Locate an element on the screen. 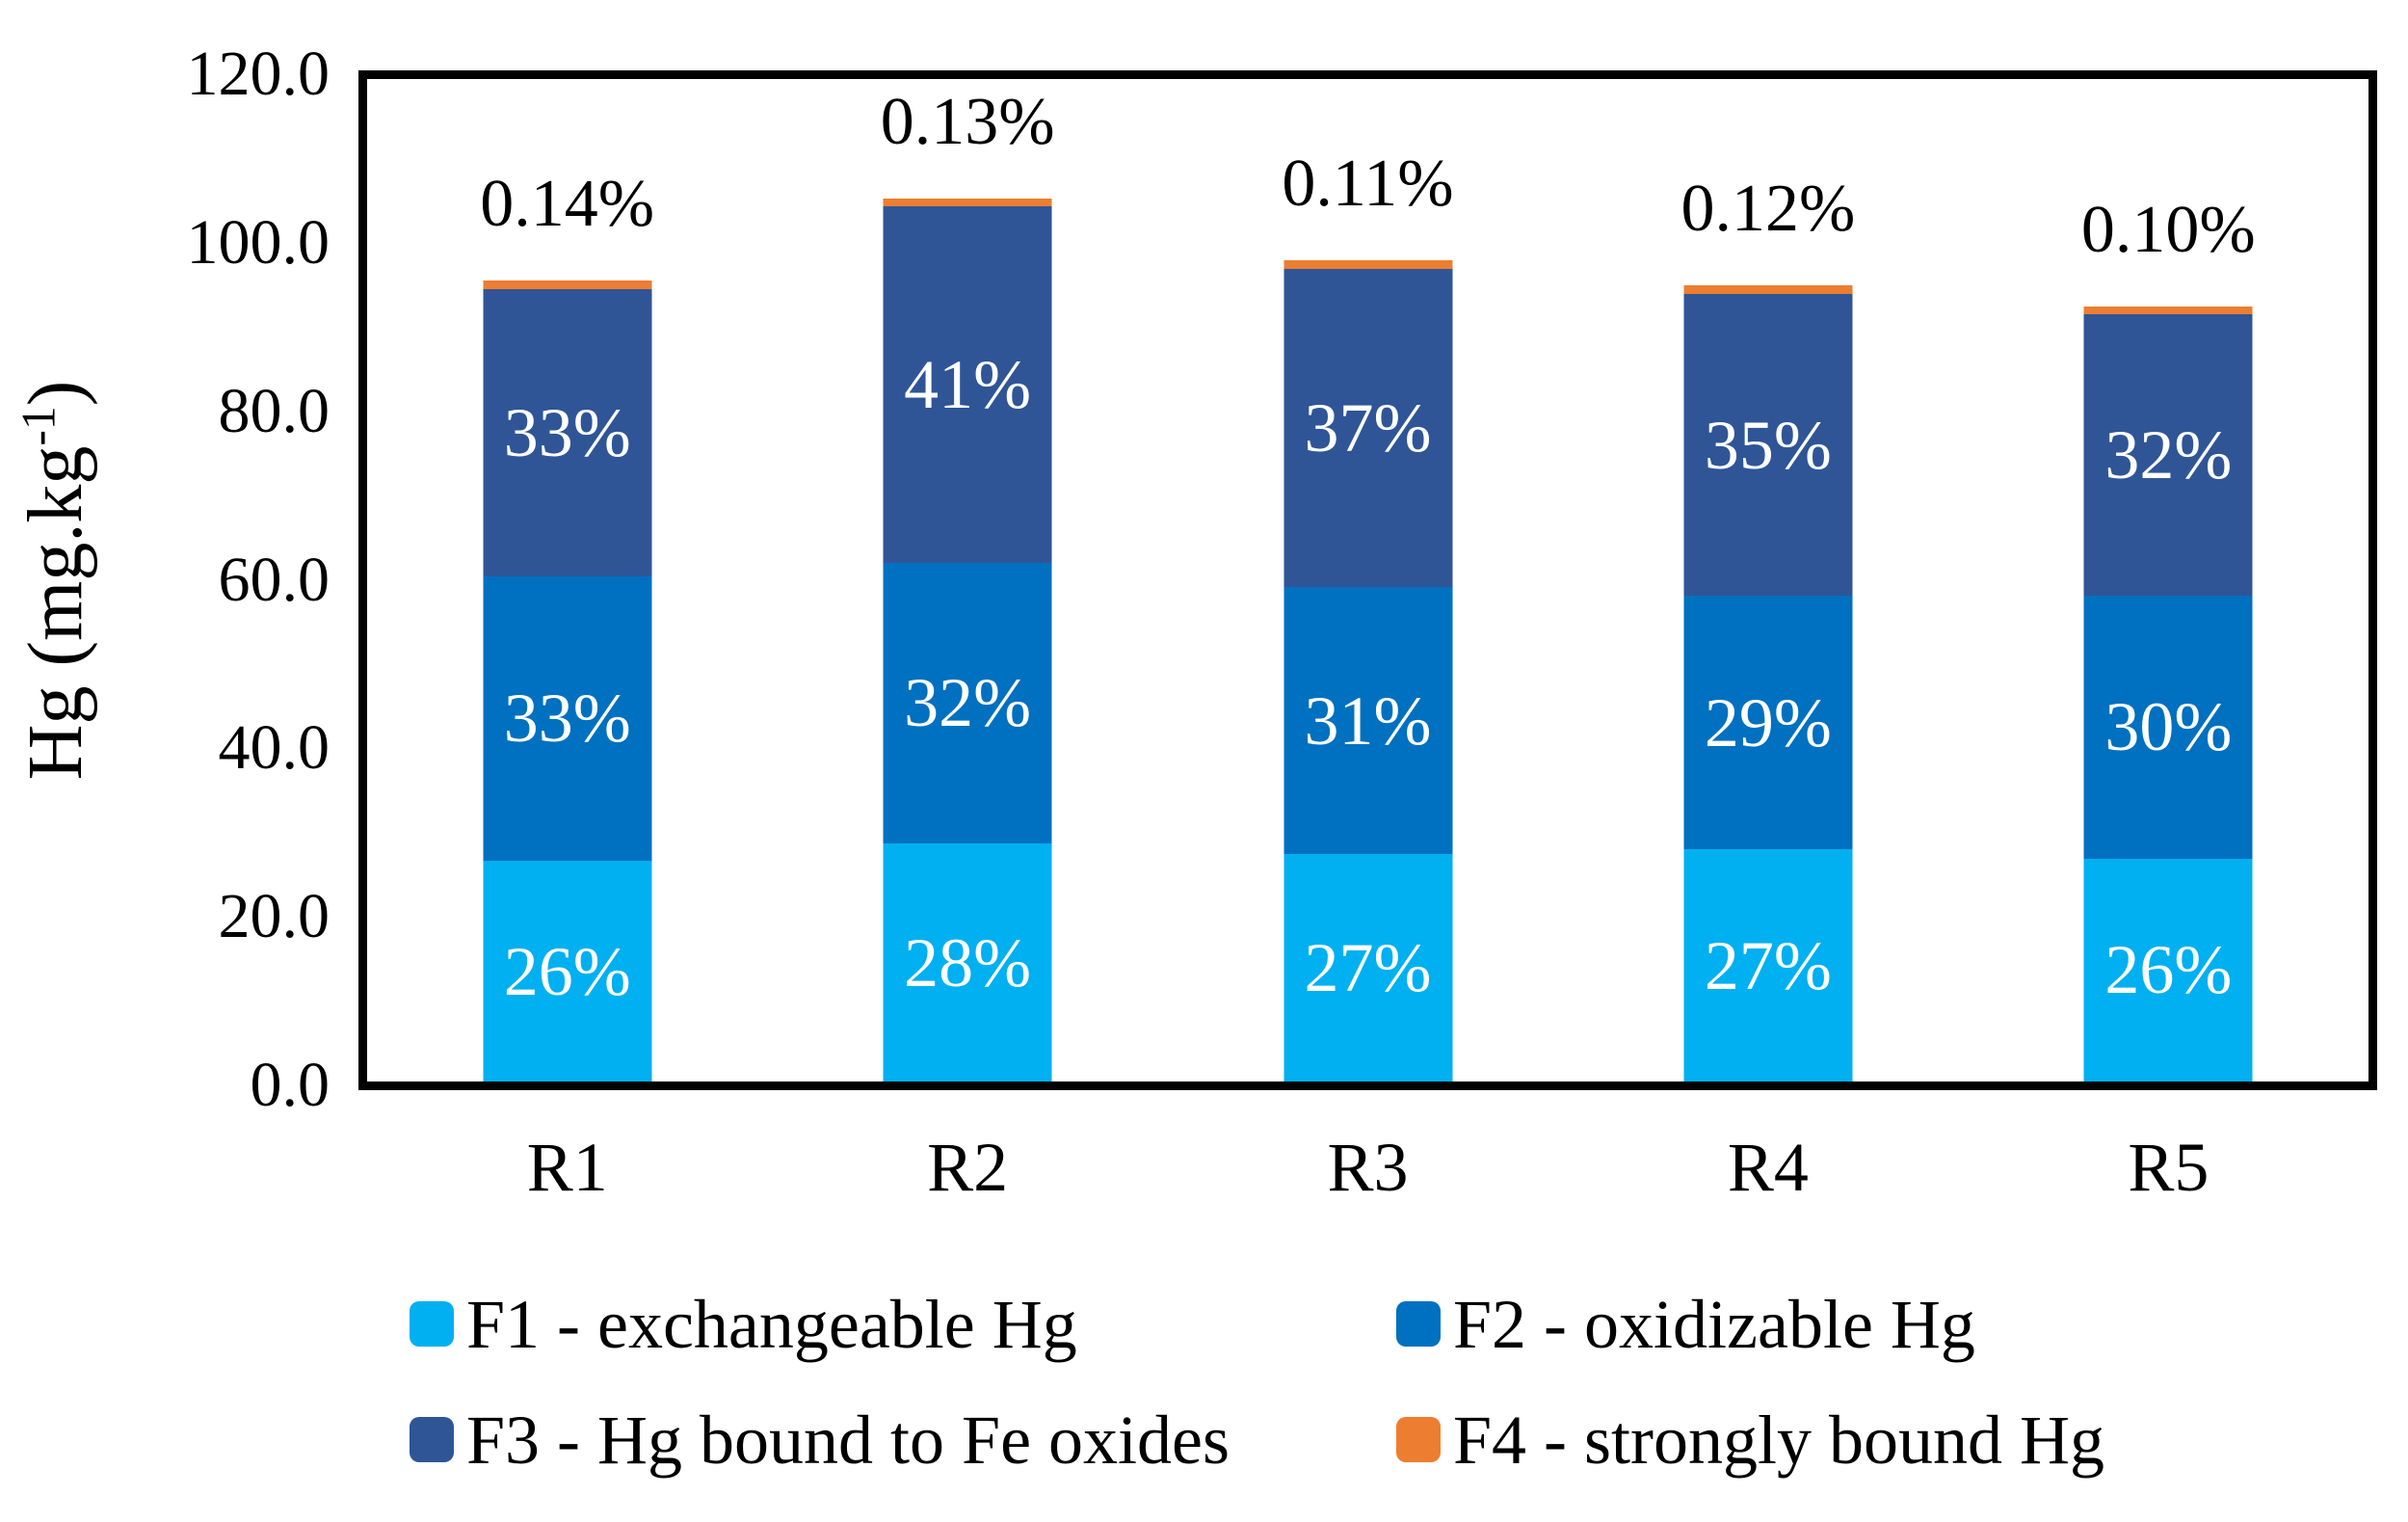 The width and height of the screenshot is (2408, 1522). legend-item-F4: F4 - strongly bound Hg is located at coordinates (1750, 1440).